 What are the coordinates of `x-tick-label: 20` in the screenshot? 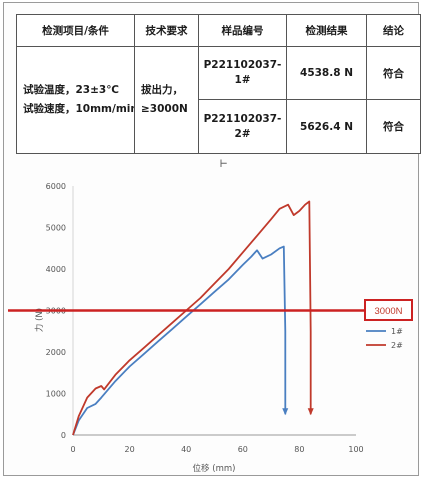 It's located at (130, 449).